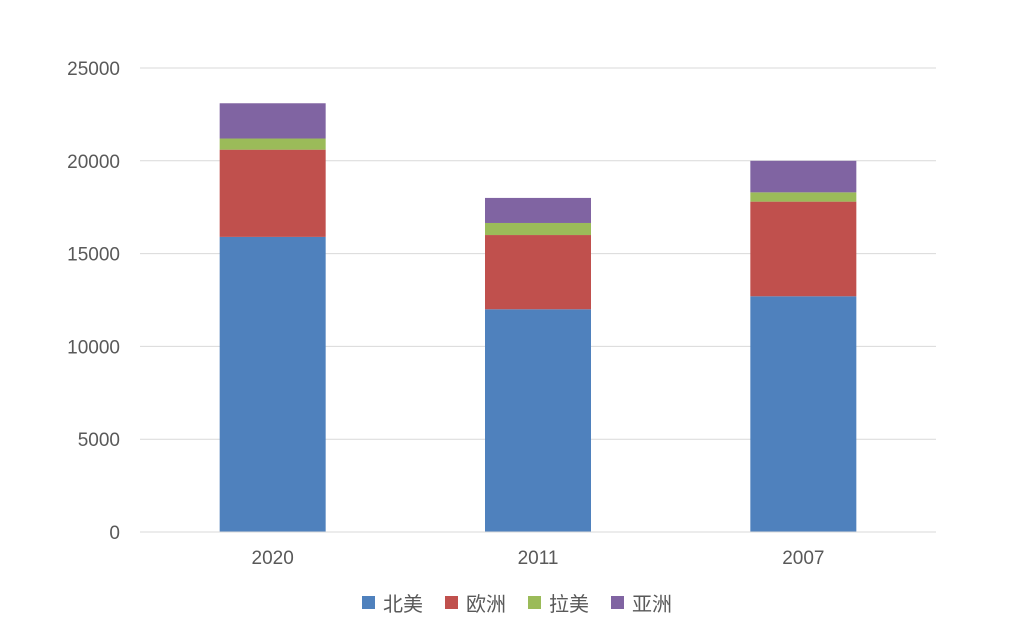 Image resolution: width=1034 pixels, height=640 pixels. I want to click on y-tick-label: 10000, so click(93, 347).